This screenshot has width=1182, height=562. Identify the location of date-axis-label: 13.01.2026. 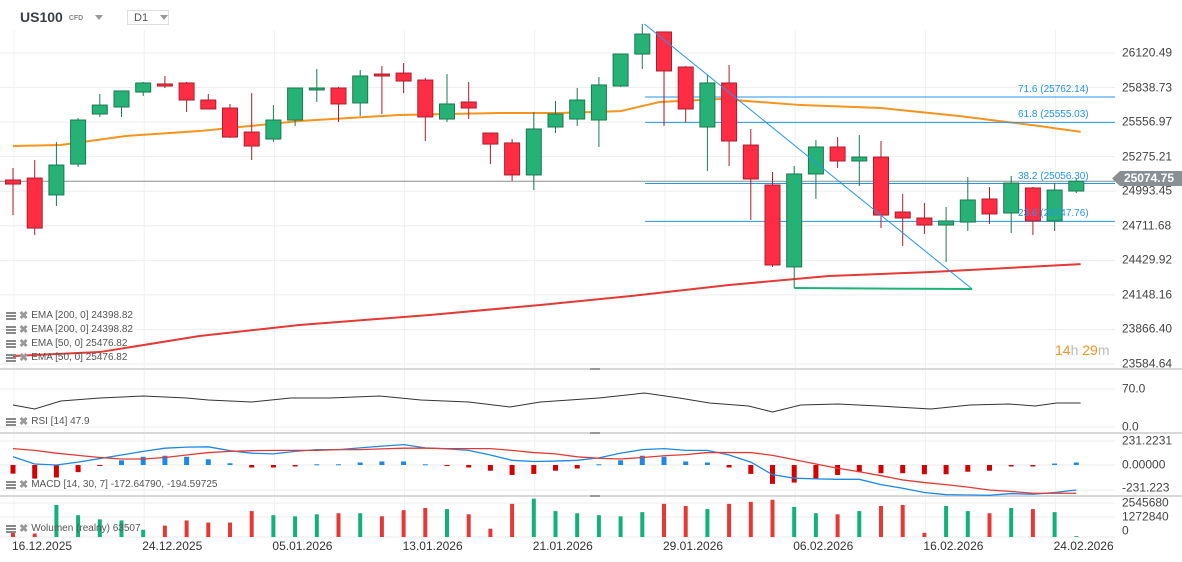
(432, 546).